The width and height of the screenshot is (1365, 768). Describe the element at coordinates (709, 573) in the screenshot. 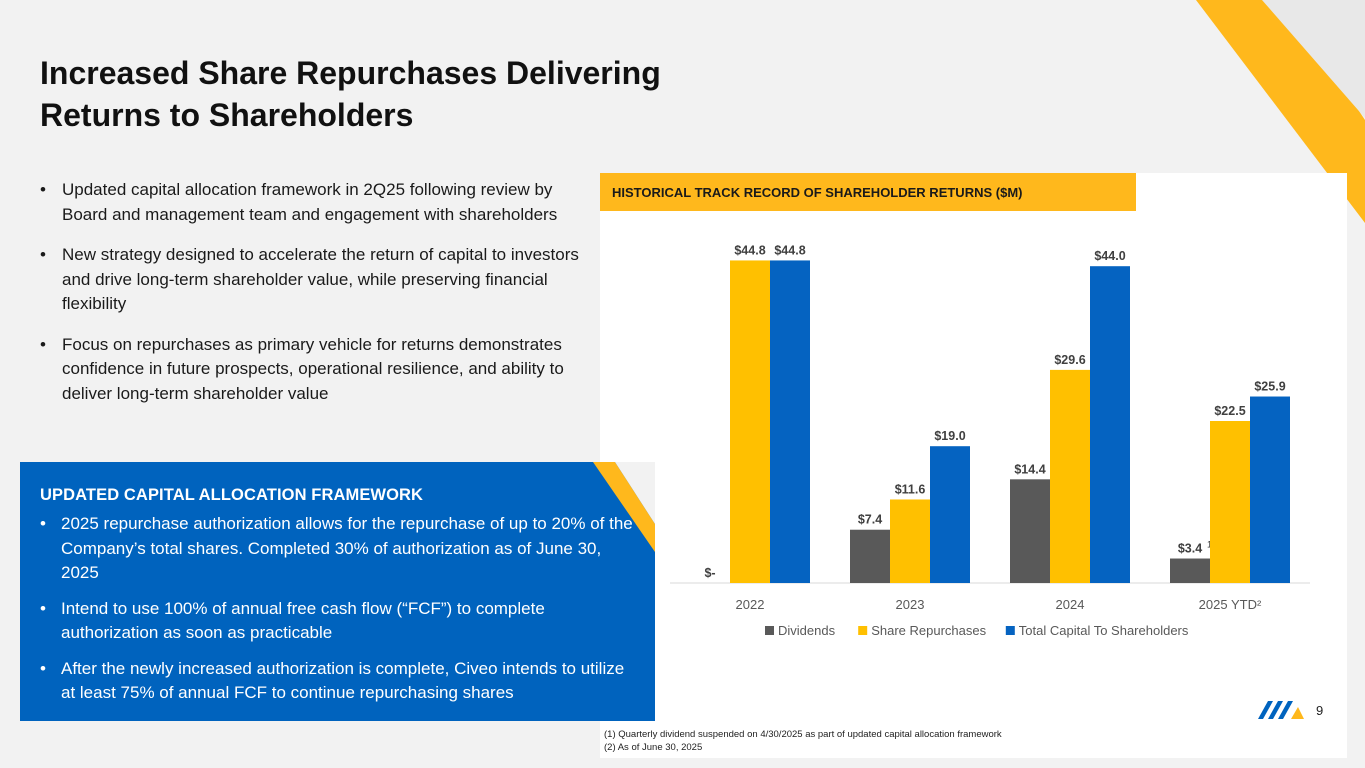

I see `data-label: $-` at that location.